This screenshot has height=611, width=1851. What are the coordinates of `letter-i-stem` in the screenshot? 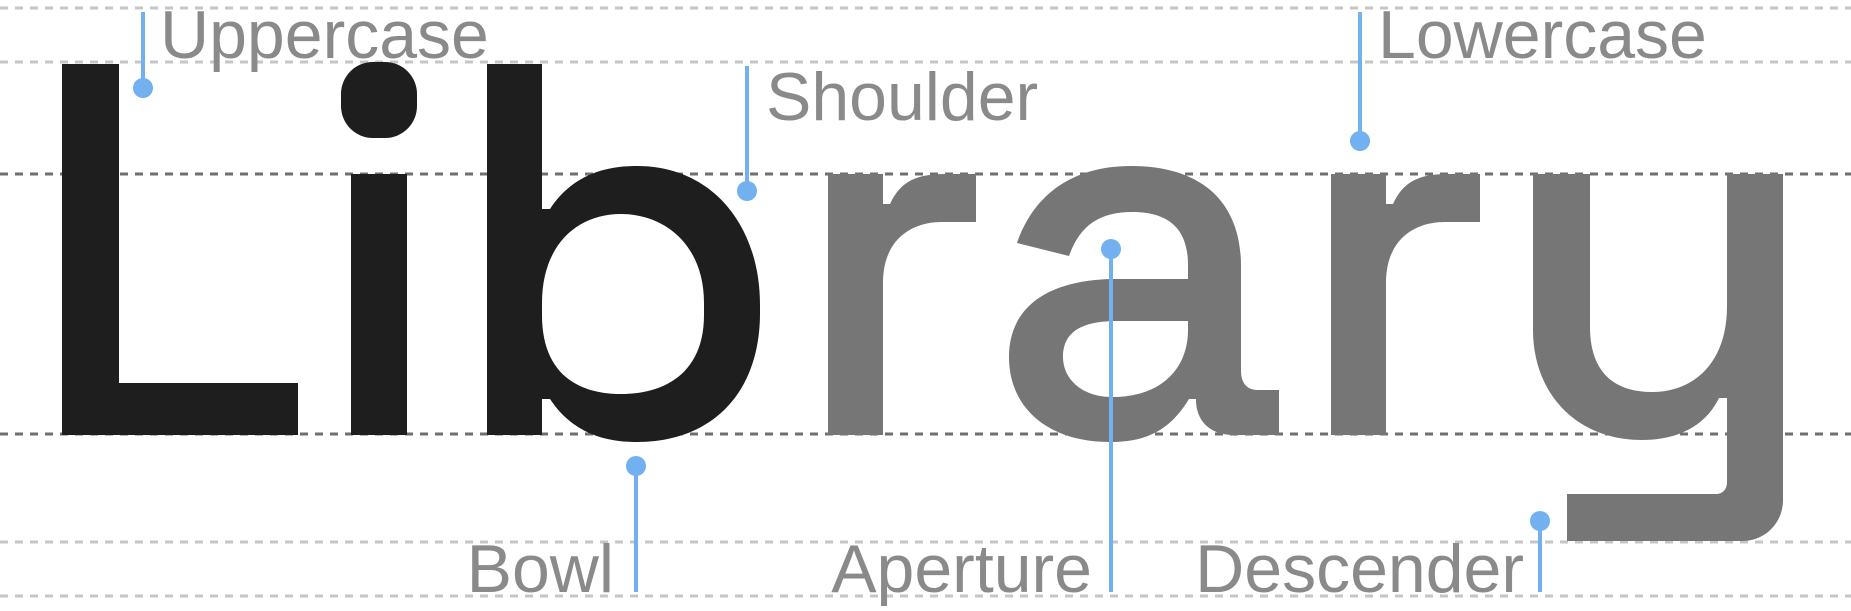 It's located at (379, 304).